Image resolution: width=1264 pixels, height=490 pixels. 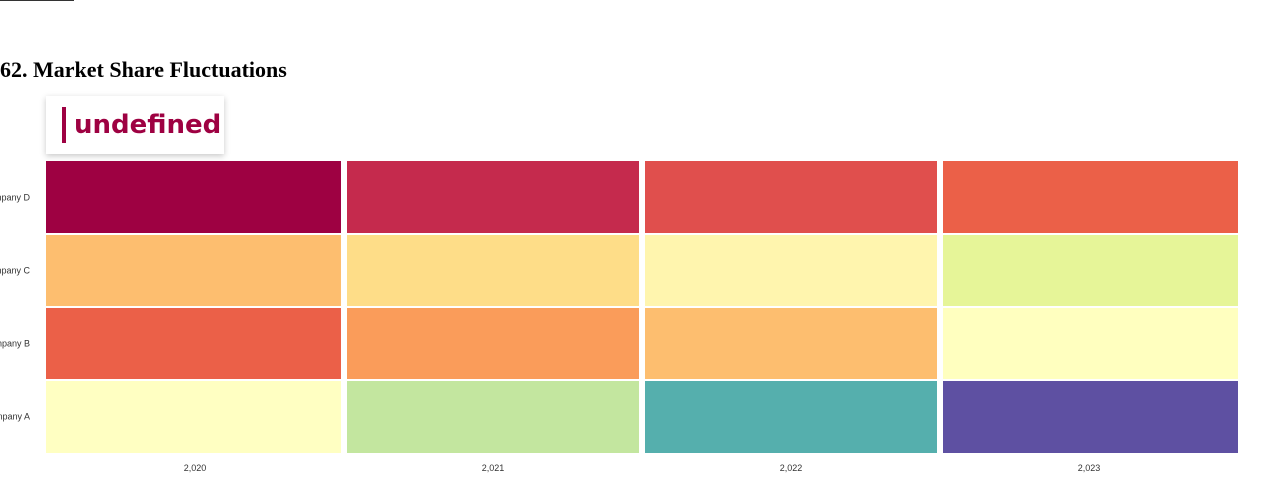 I want to click on x-tick-label: 2,023, so click(x=1089, y=468).